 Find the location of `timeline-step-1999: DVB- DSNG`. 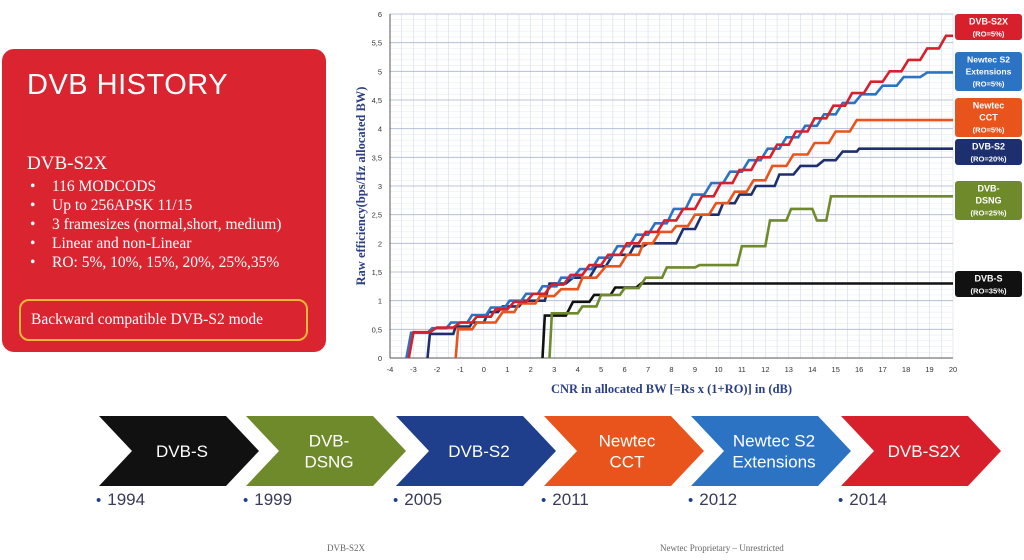

timeline-step-1999: DVB- DSNG is located at coordinates (326, 451).